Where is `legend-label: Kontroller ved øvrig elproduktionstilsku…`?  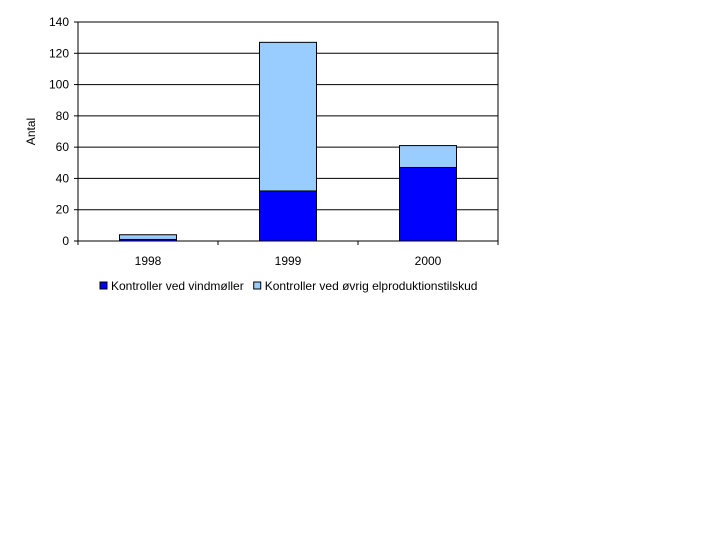
legend-label: Kontroller ved øvrig elproduktionstilsku… is located at coordinates (371, 286).